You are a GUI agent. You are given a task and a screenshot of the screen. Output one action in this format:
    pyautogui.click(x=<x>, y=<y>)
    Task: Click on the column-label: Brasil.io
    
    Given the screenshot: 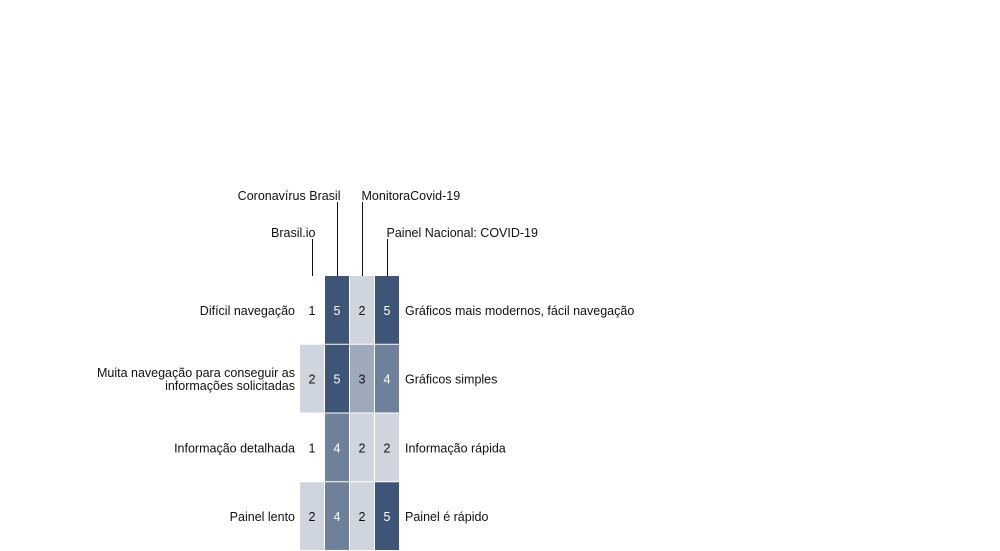 What is the action you would take?
    pyautogui.click(x=293, y=233)
    